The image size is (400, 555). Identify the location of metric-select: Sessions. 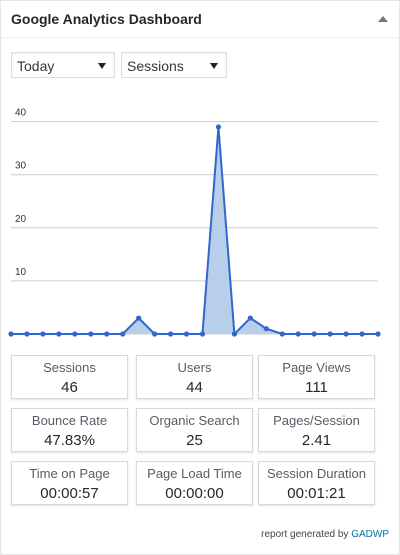
(174, 65).